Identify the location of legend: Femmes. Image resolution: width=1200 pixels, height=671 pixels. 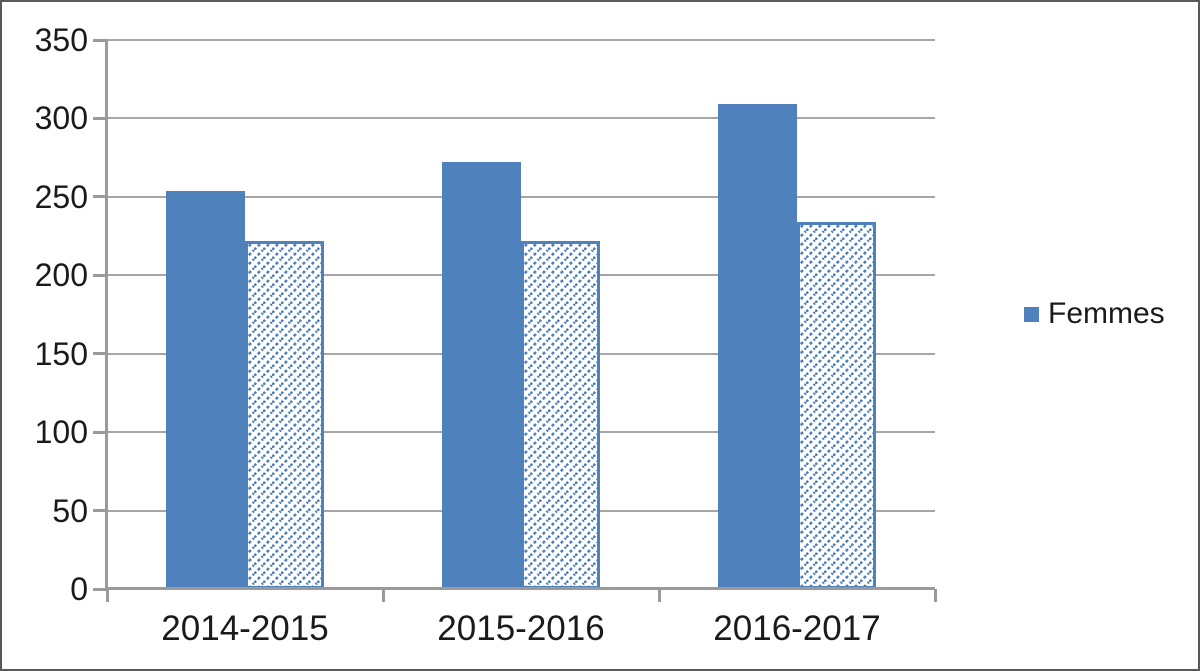
(1094, 314).